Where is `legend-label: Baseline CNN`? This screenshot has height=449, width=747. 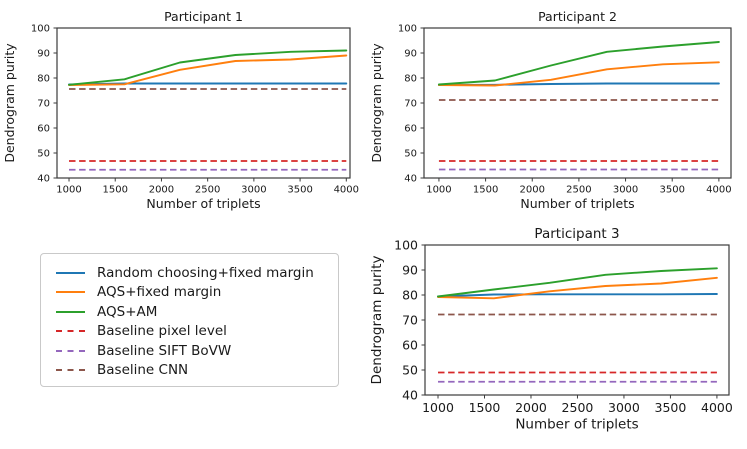 legend-label: Baseline CNN is located at coordinates (143, 370).